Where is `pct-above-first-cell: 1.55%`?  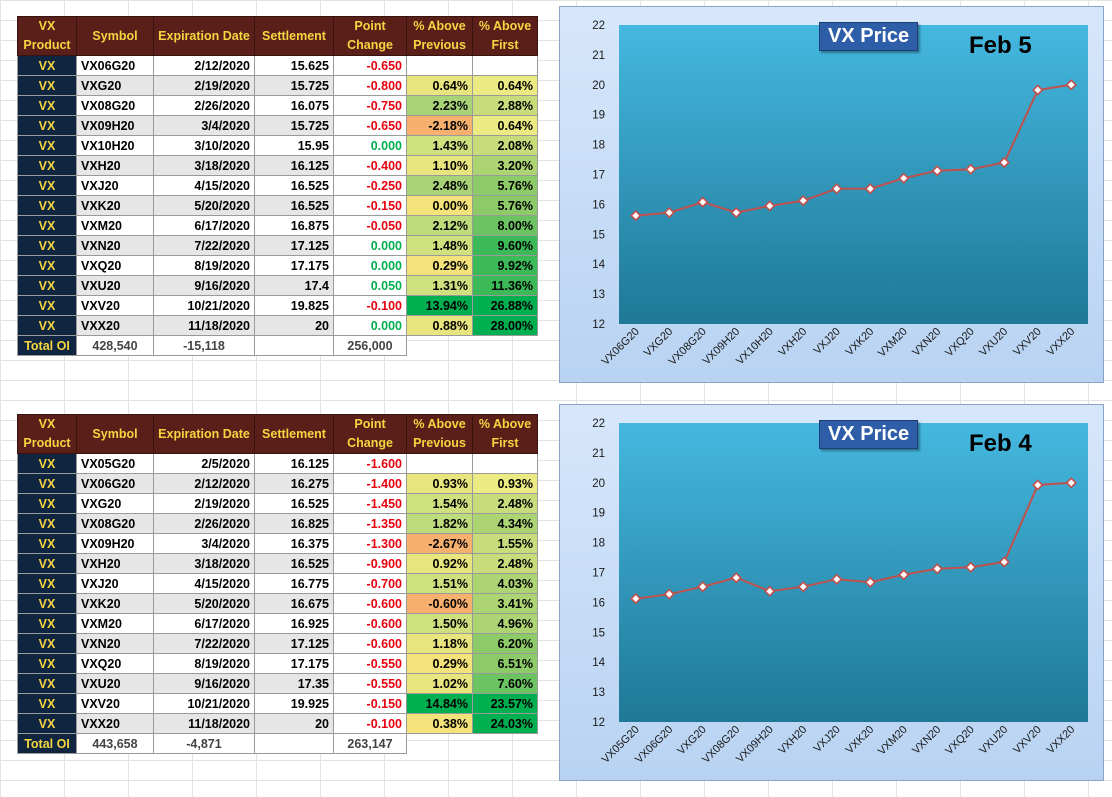 pct-above-first-cell: 1.55% is located at coordinates (505, 543).